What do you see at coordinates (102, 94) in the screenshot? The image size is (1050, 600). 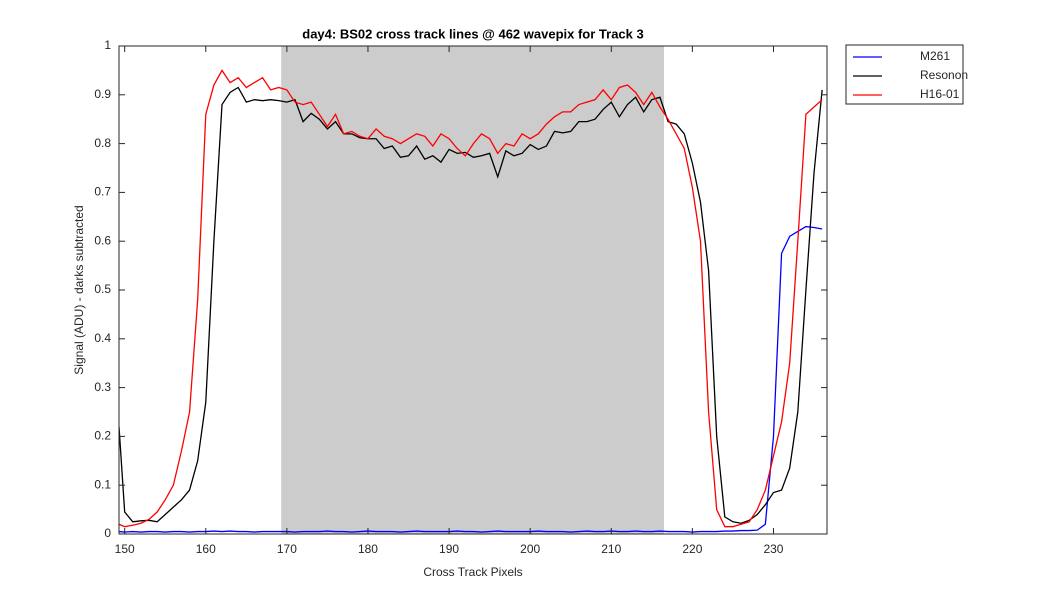 I see `y-tick-label: 0.9` at bounding box center [102, 94].